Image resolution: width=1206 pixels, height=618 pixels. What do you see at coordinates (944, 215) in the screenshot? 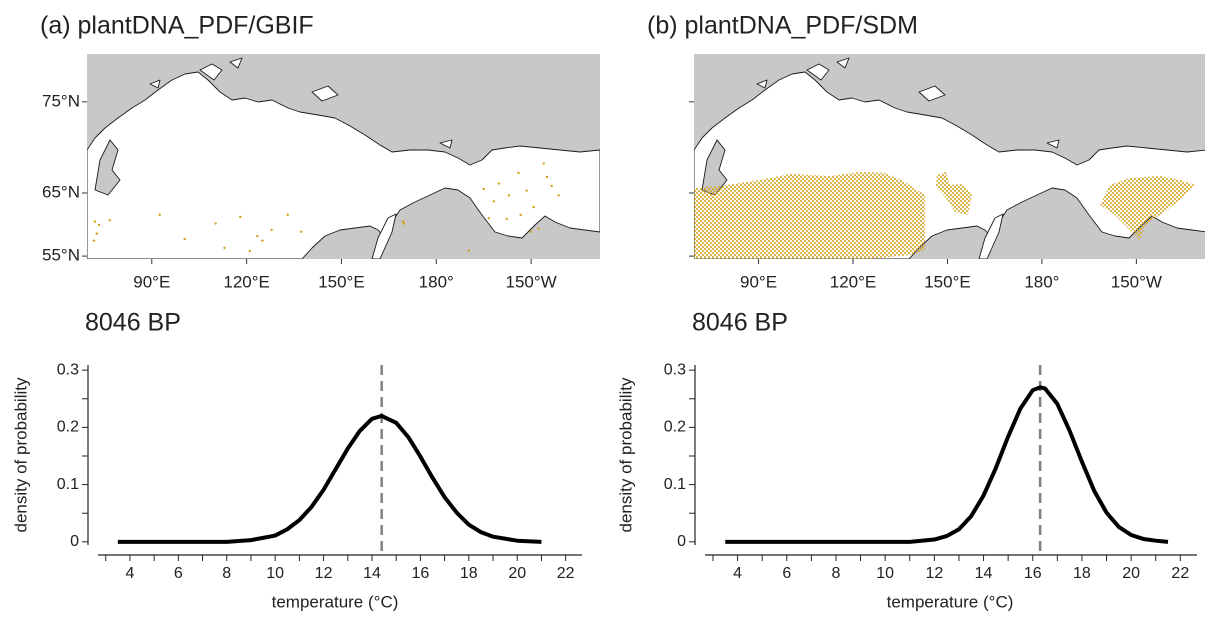
I see `occurrence-area` at bounding box center [944, 215].